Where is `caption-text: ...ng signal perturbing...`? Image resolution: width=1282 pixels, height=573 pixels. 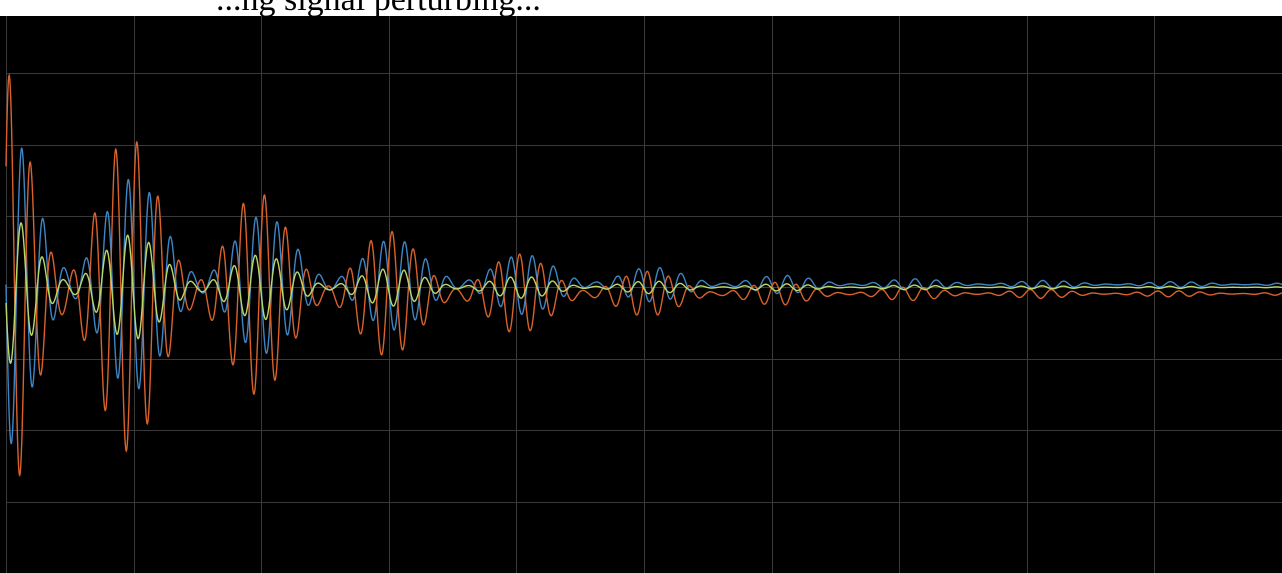 caption-text: ...ng signal perturbing... is located at coordinates (378, 8).